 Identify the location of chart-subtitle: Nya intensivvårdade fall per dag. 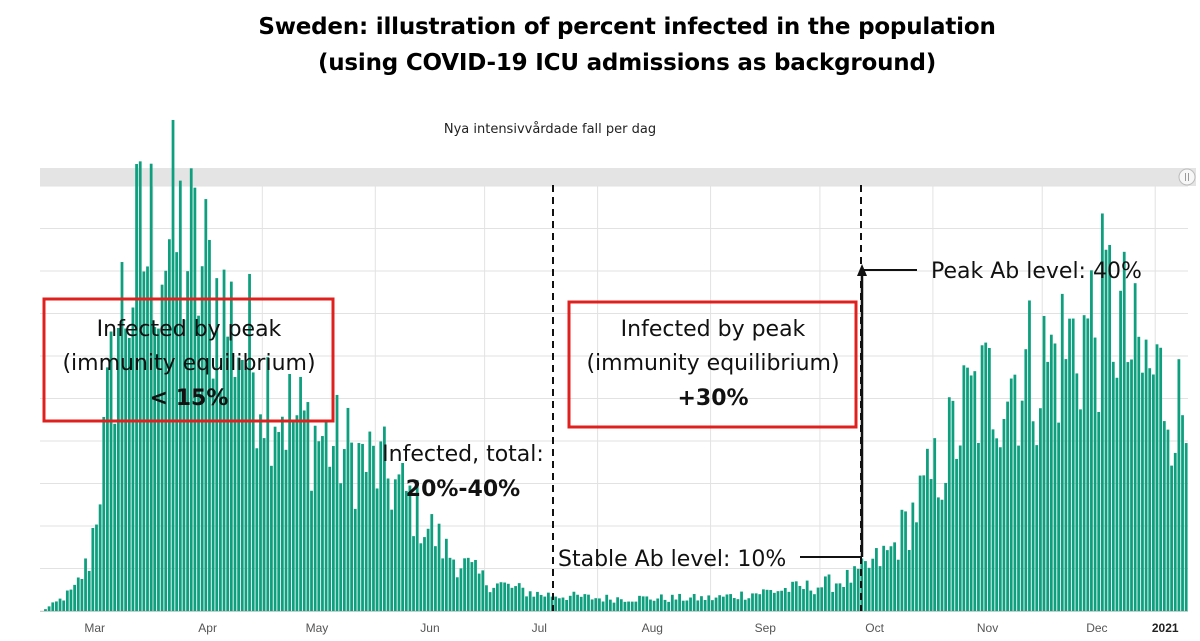
(550, 129).